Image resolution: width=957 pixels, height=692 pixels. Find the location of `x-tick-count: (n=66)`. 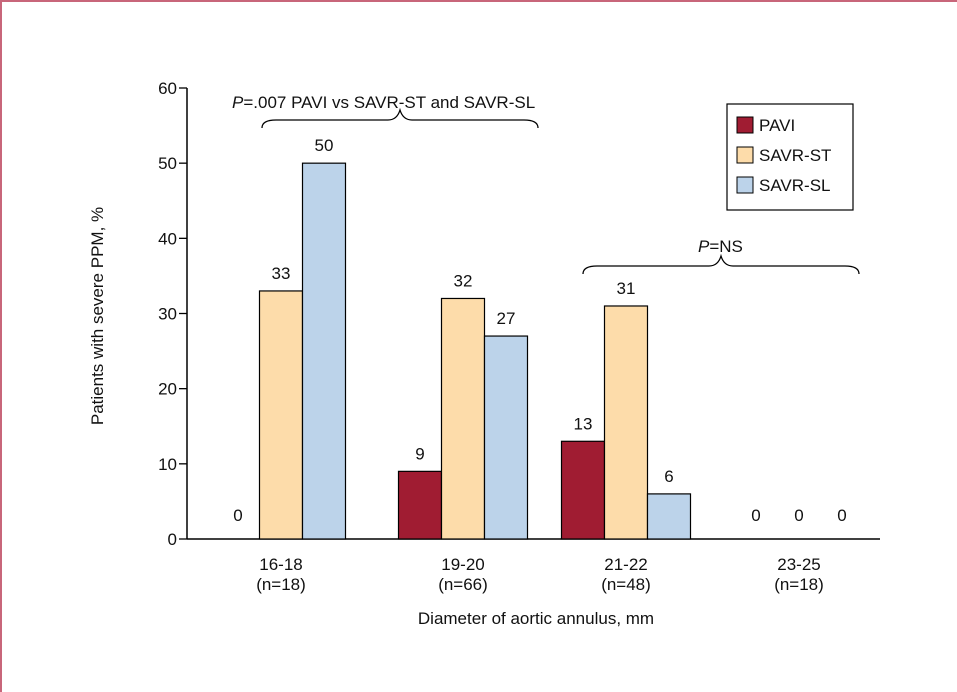

x-tick-count: (n=66) is located at coordinates (463, 584).